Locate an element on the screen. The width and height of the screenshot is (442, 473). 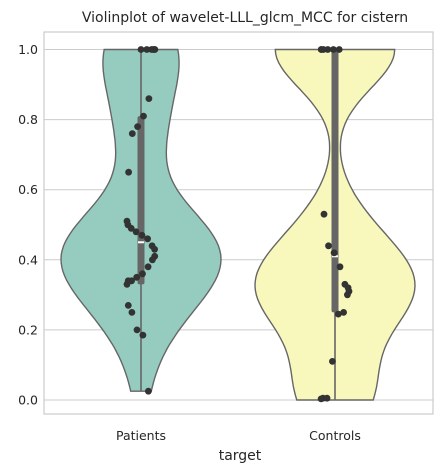
y-tick-label: 0.8 is located at coordinates (28, 119).